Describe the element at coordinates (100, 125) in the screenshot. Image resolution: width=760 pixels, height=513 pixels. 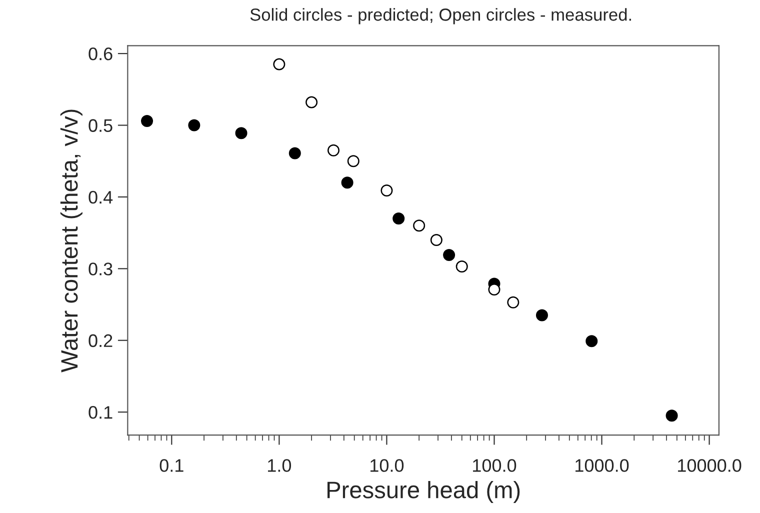
I see `y-tick-label: 0.5` at that location.